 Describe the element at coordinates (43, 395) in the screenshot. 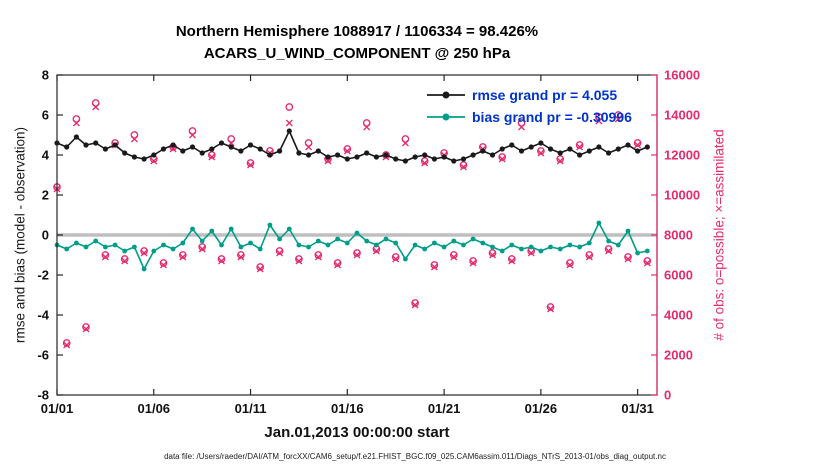

I see `svg-text: -8` at that location.